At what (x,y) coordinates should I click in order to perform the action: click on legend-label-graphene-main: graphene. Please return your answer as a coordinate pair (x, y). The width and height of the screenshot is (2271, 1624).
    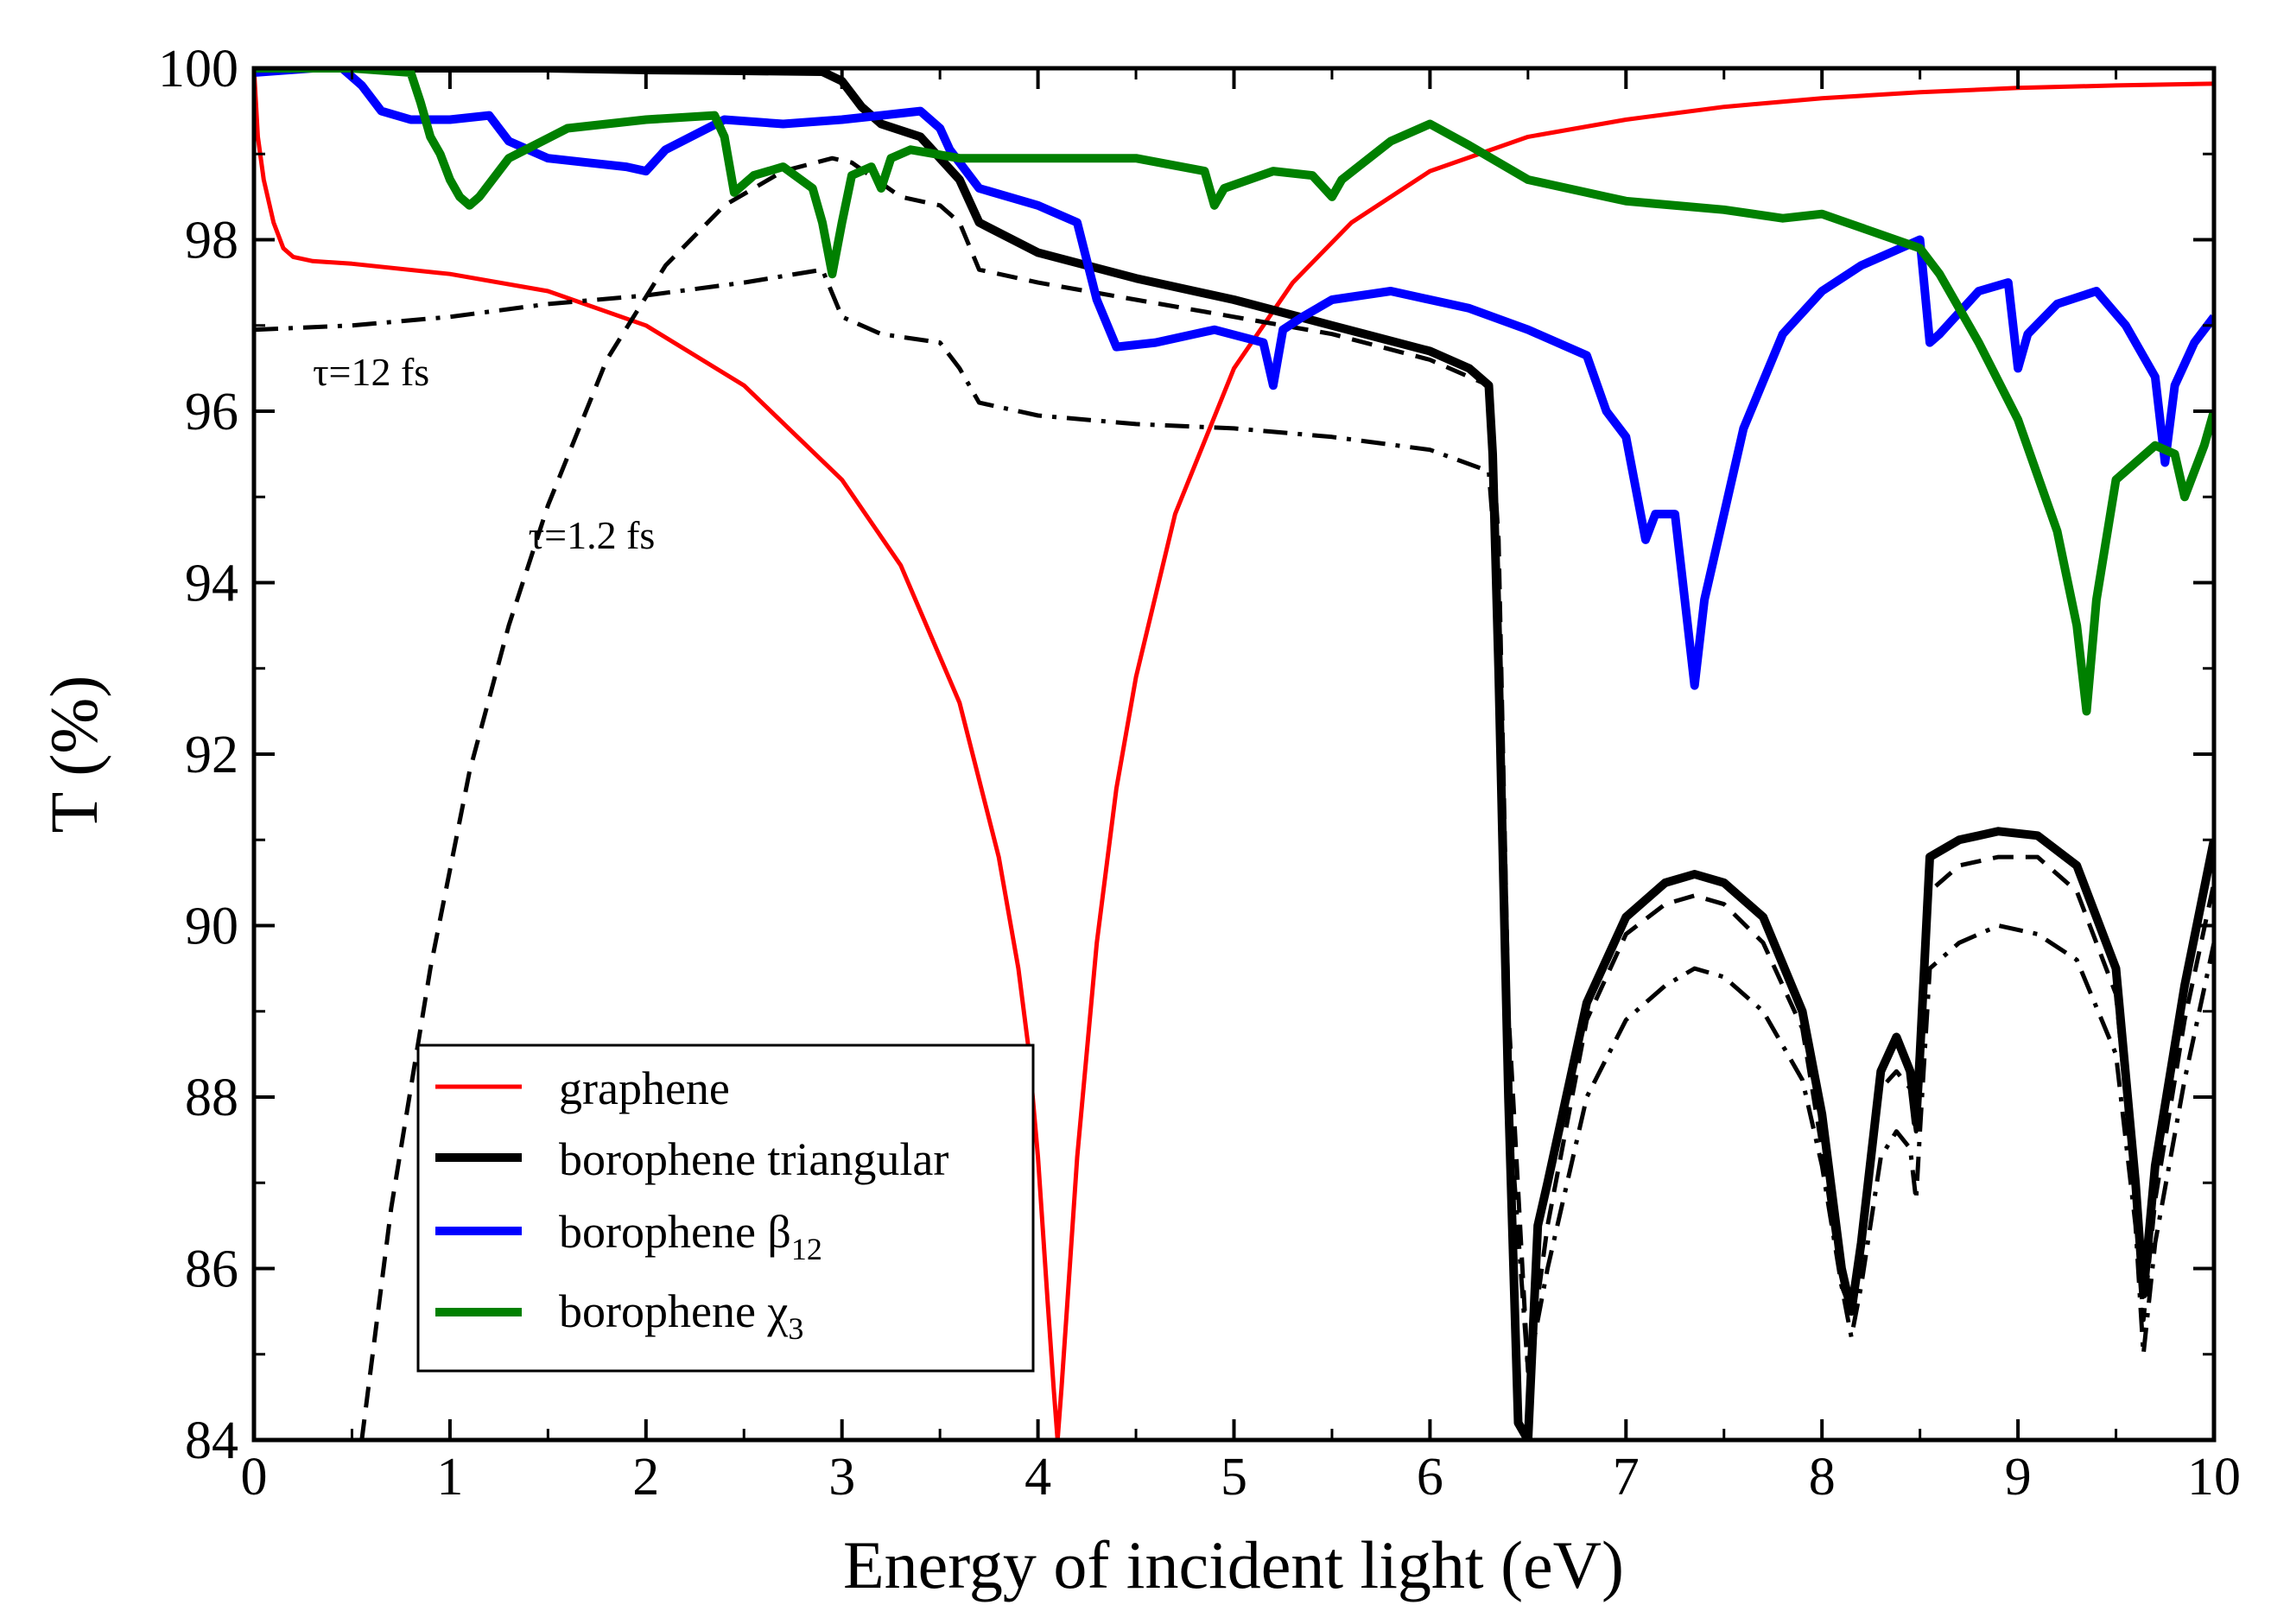
    Looking at the image, I should click on (644, 1089).